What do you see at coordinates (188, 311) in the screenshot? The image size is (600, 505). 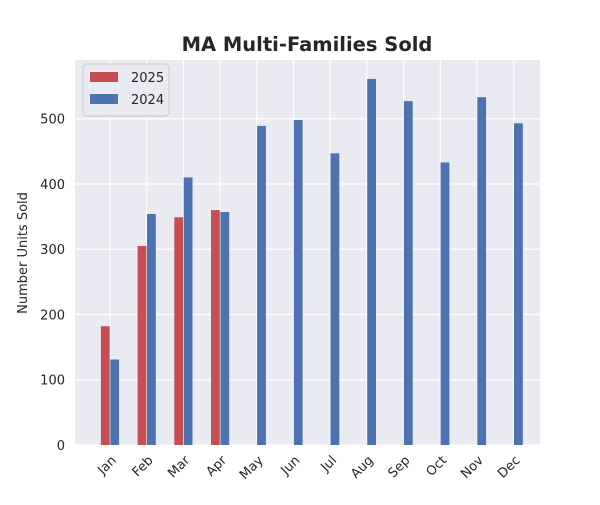 I see `bar-2024-mar` at bounding box center [188, 311].